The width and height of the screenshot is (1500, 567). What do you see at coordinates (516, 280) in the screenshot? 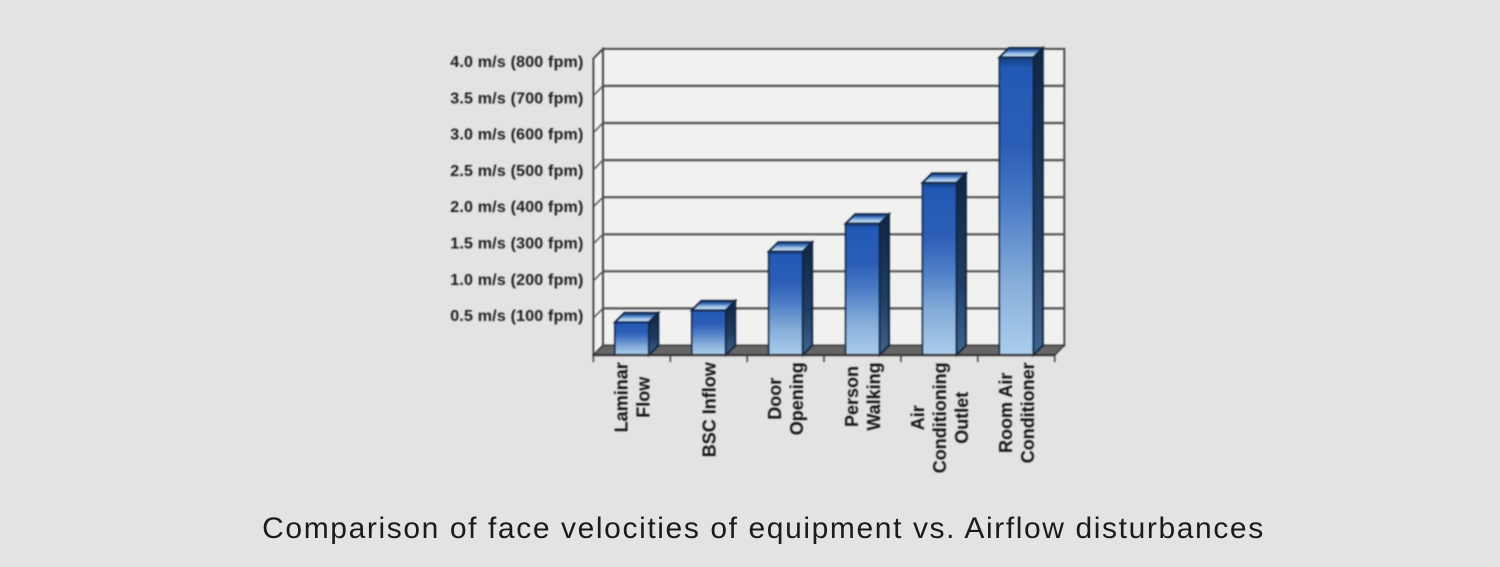
I see `svg-text: 1.0 m/s (200 fpm)` at bounding box center [516, 280].